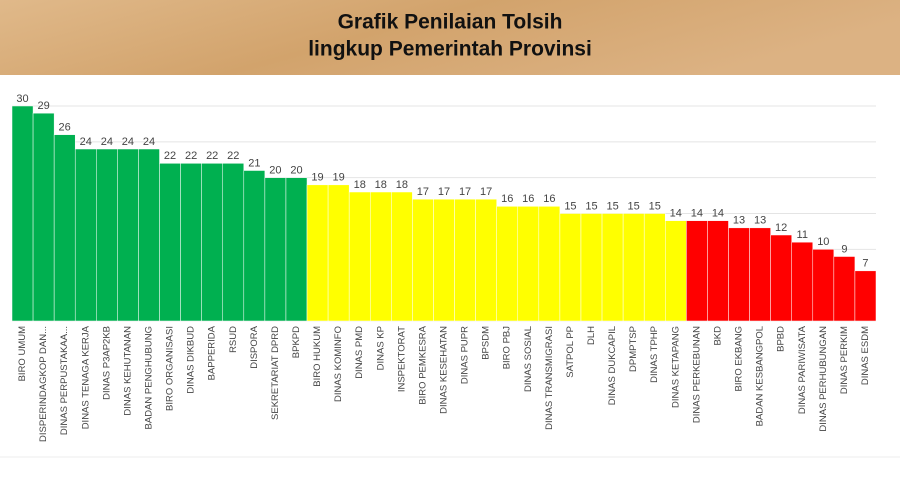 The height and width of the screenshot is (480, 900). What do you see at coordinates (85, 377) in the screenshot?
I see `x-tick-label: DINAS TENAGA KERJA` at bounding box center [85, 377].